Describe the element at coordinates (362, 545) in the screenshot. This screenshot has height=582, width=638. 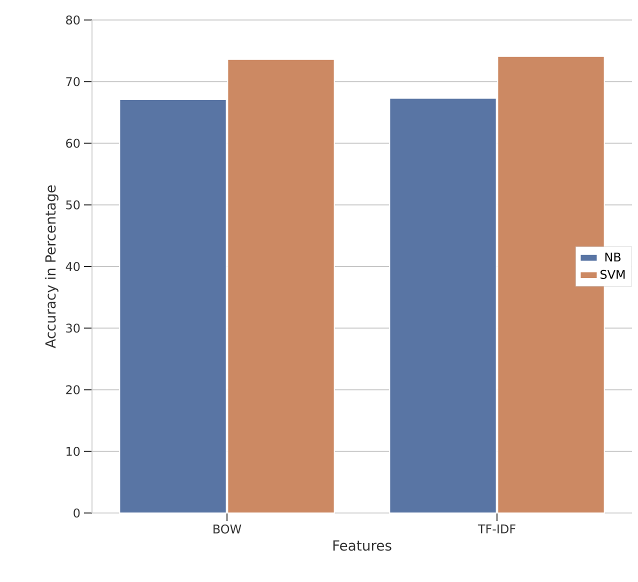
I see `x-axis-title: Features` at that location.